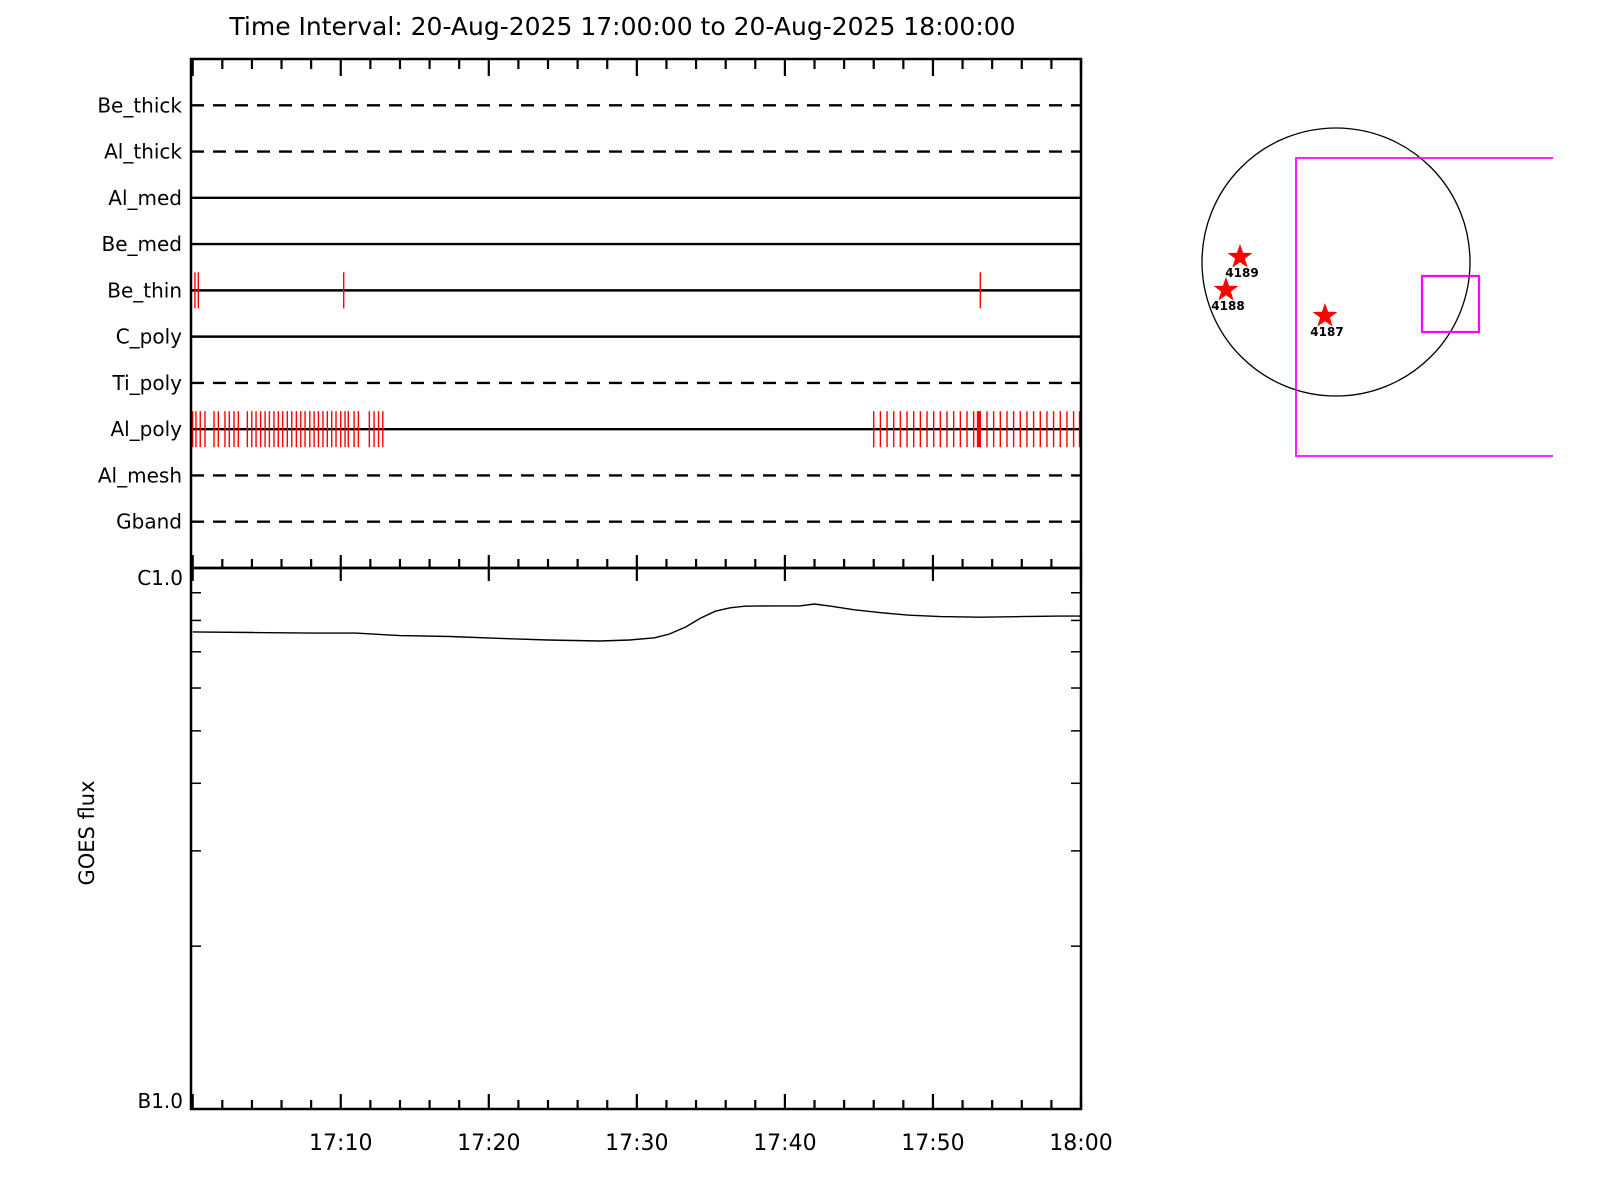 This screenshot has width=1600, height=1200. Describe the element at coordinates (1241, 273) in the screenshot. I see `active-region-label-4189: 4189` at that location.